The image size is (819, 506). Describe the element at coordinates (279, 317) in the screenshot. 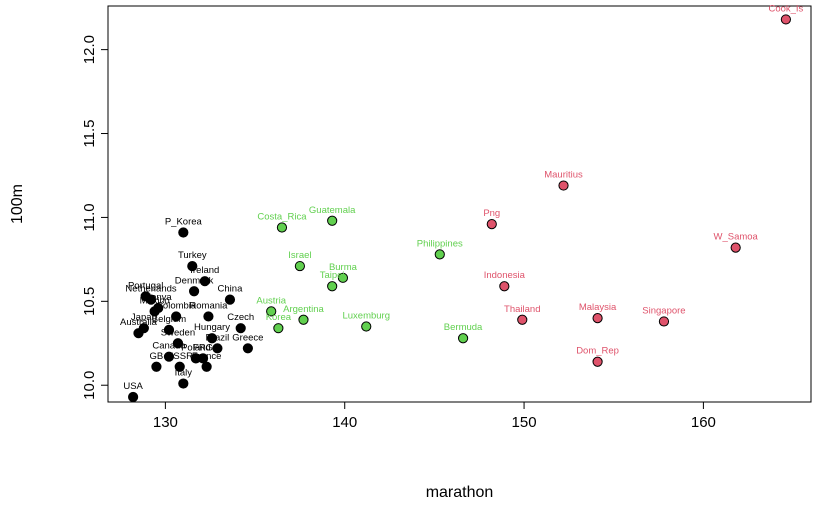

I see `point-label: Korea` at that location.